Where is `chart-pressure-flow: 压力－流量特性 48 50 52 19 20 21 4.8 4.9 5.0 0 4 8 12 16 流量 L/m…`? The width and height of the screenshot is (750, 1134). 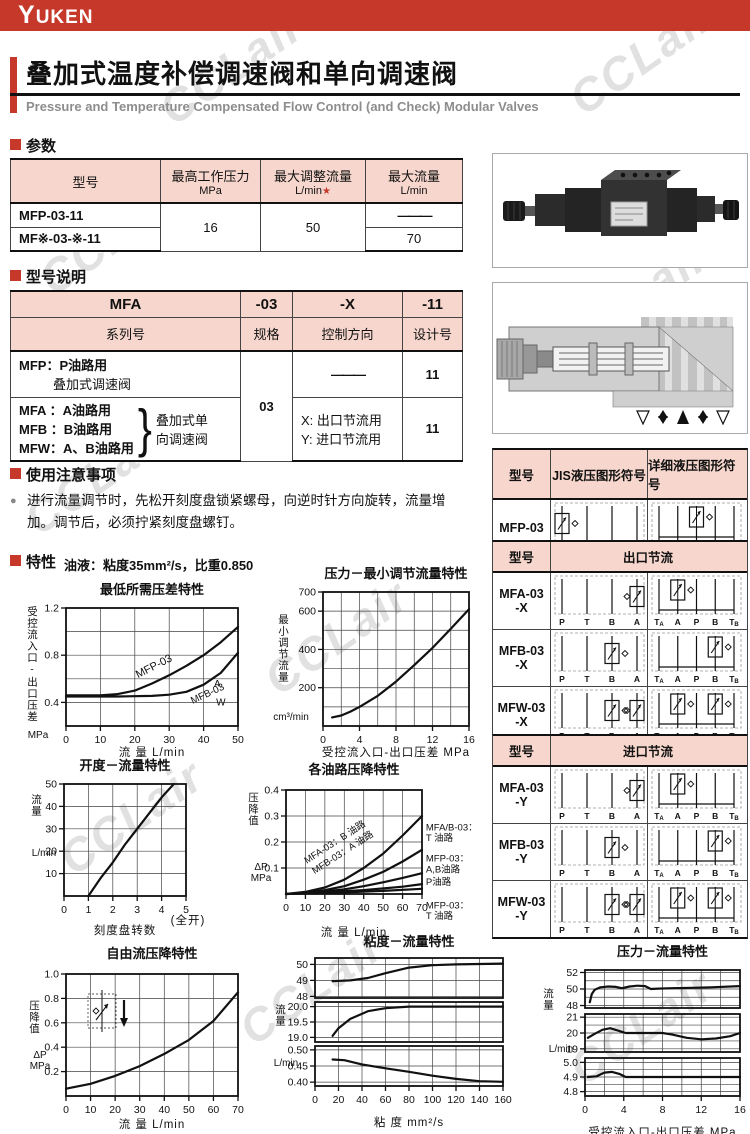 chart-pressure-flow: 压力－流量特性 48 50 52 19 20 21 4.8 4.9 5.0 0 4 8 12 16 流量 L/m… is located at coordinates (642, 1039).